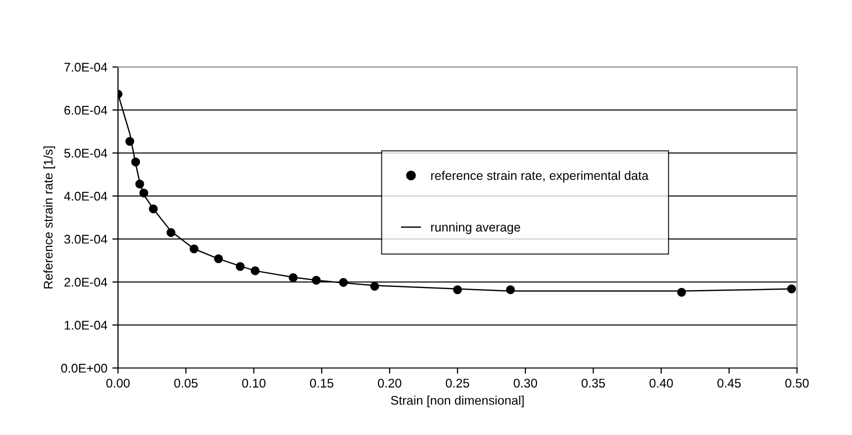 This screenshot has width=852, height=435. Describe the element at coordinates (729, 383) in the screenshot. I see `x-tick-label: 0.45` at that location.